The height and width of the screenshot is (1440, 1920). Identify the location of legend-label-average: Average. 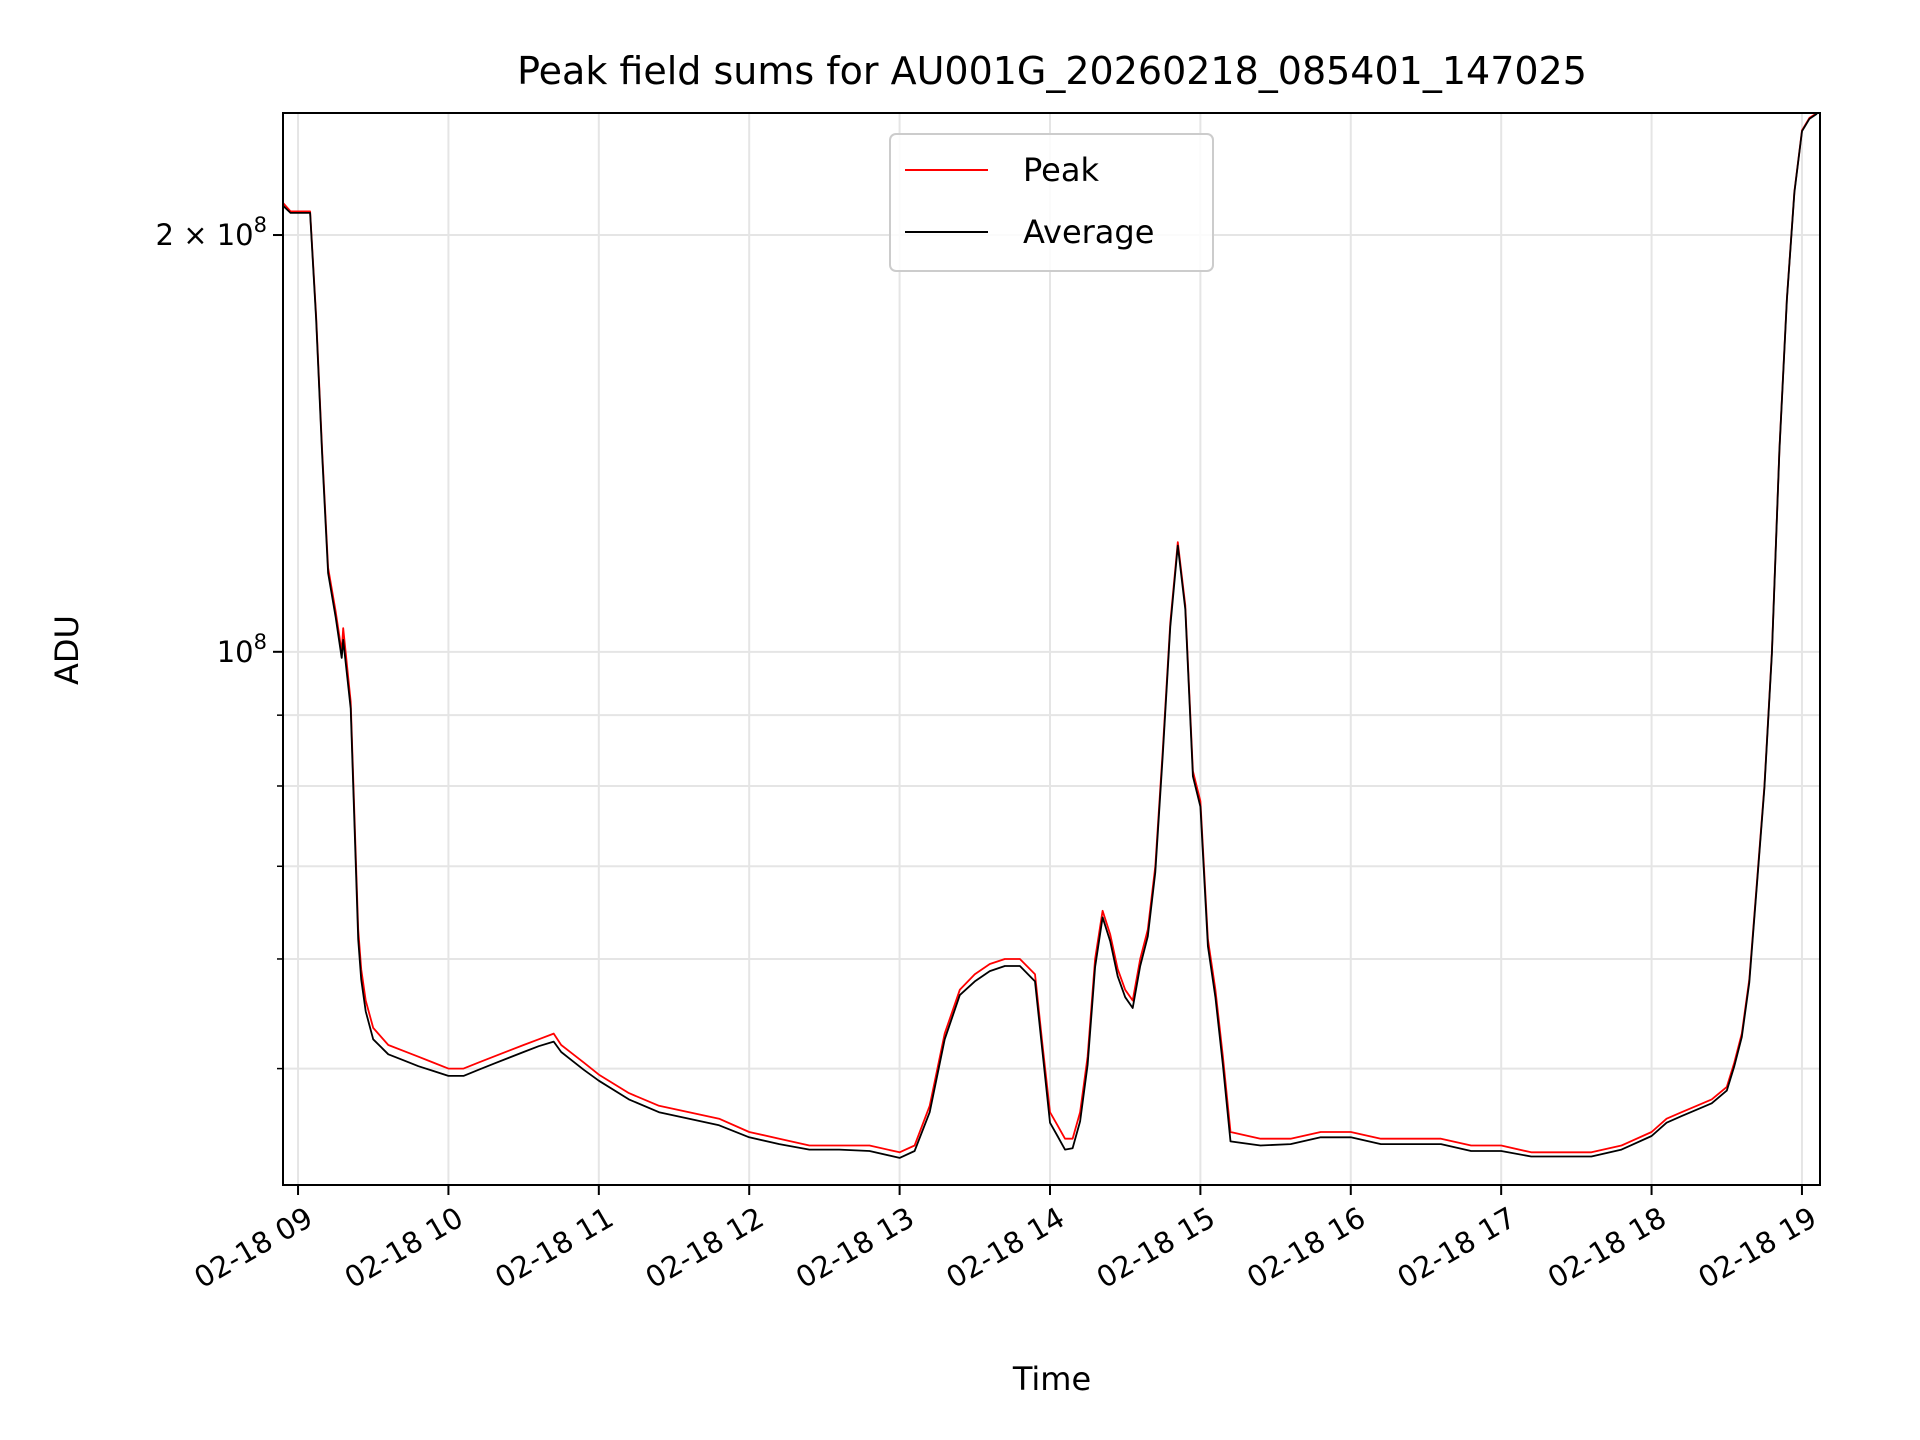
(1088, 232).